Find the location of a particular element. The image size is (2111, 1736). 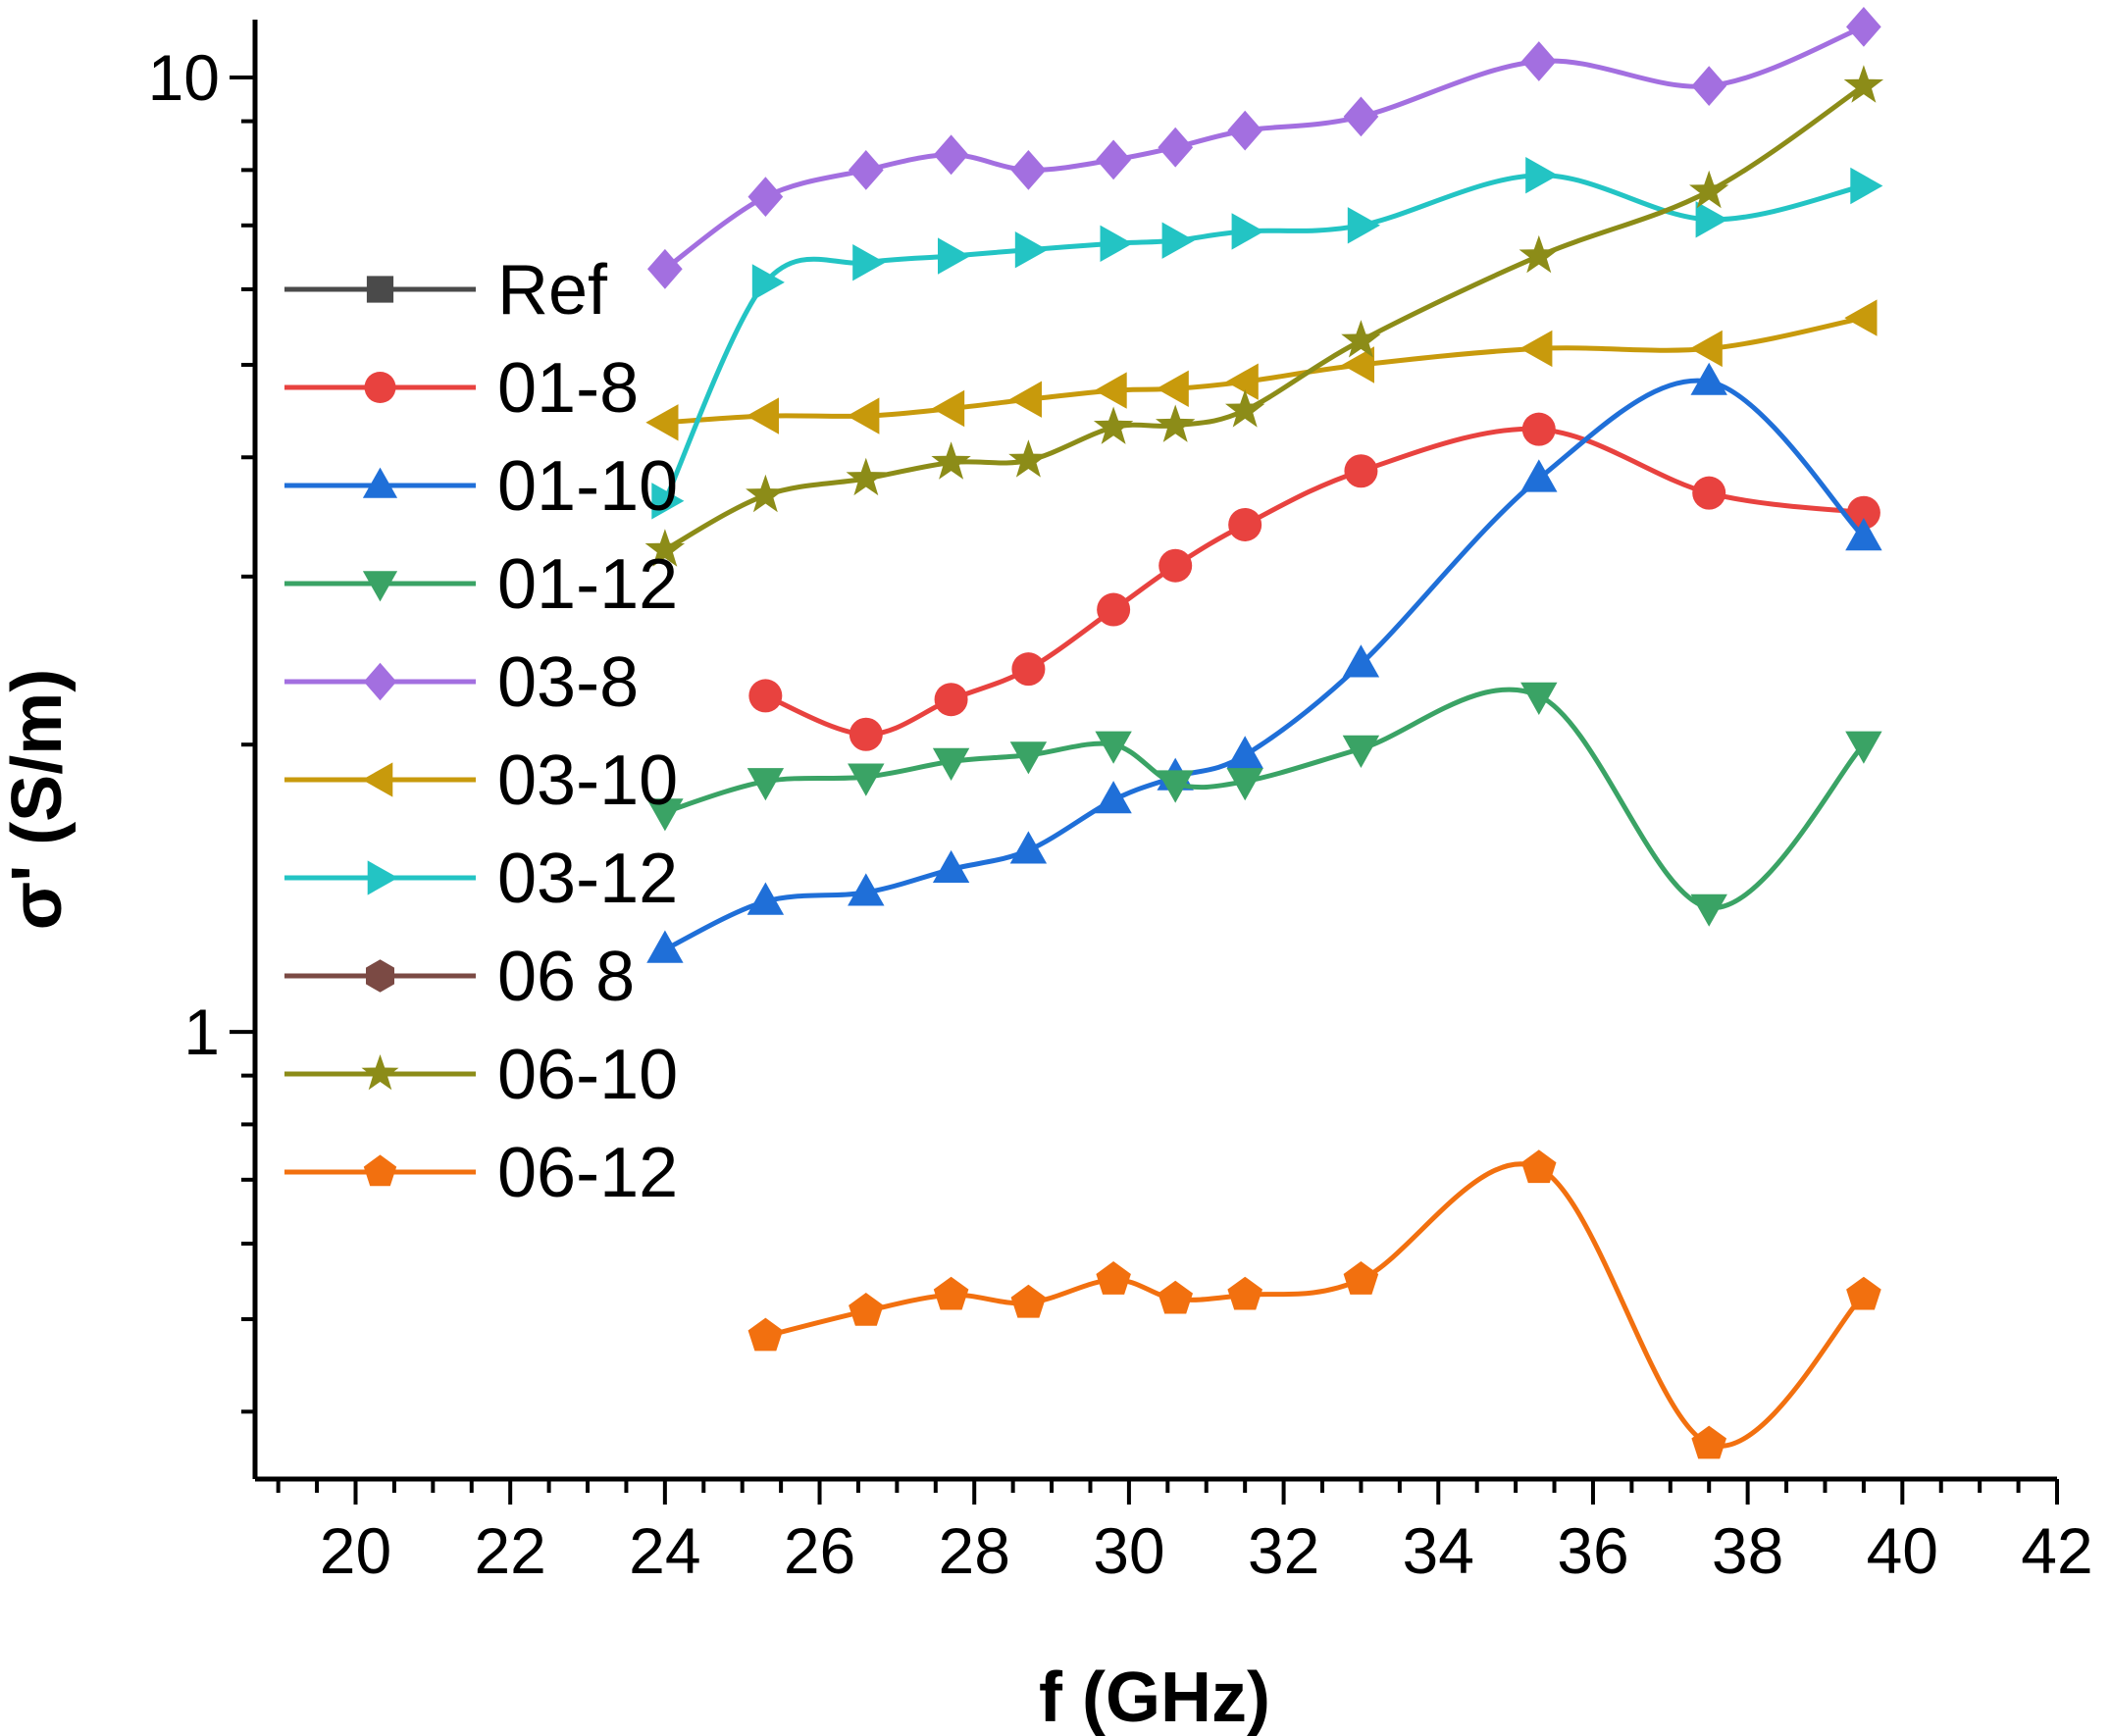

x-tick-label: 34 is located at coordinates (1438, 1551).